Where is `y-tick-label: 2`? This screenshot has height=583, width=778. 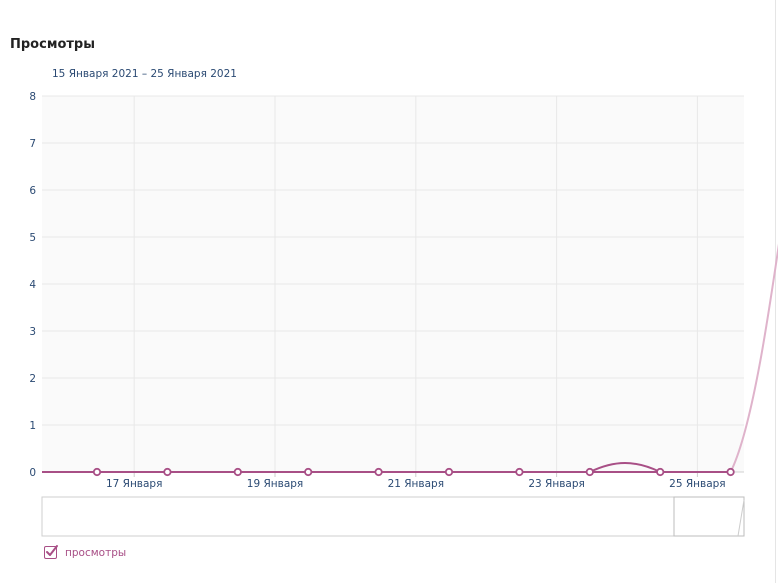 y-tick-label: 2 is located at coordinates (32, 379).